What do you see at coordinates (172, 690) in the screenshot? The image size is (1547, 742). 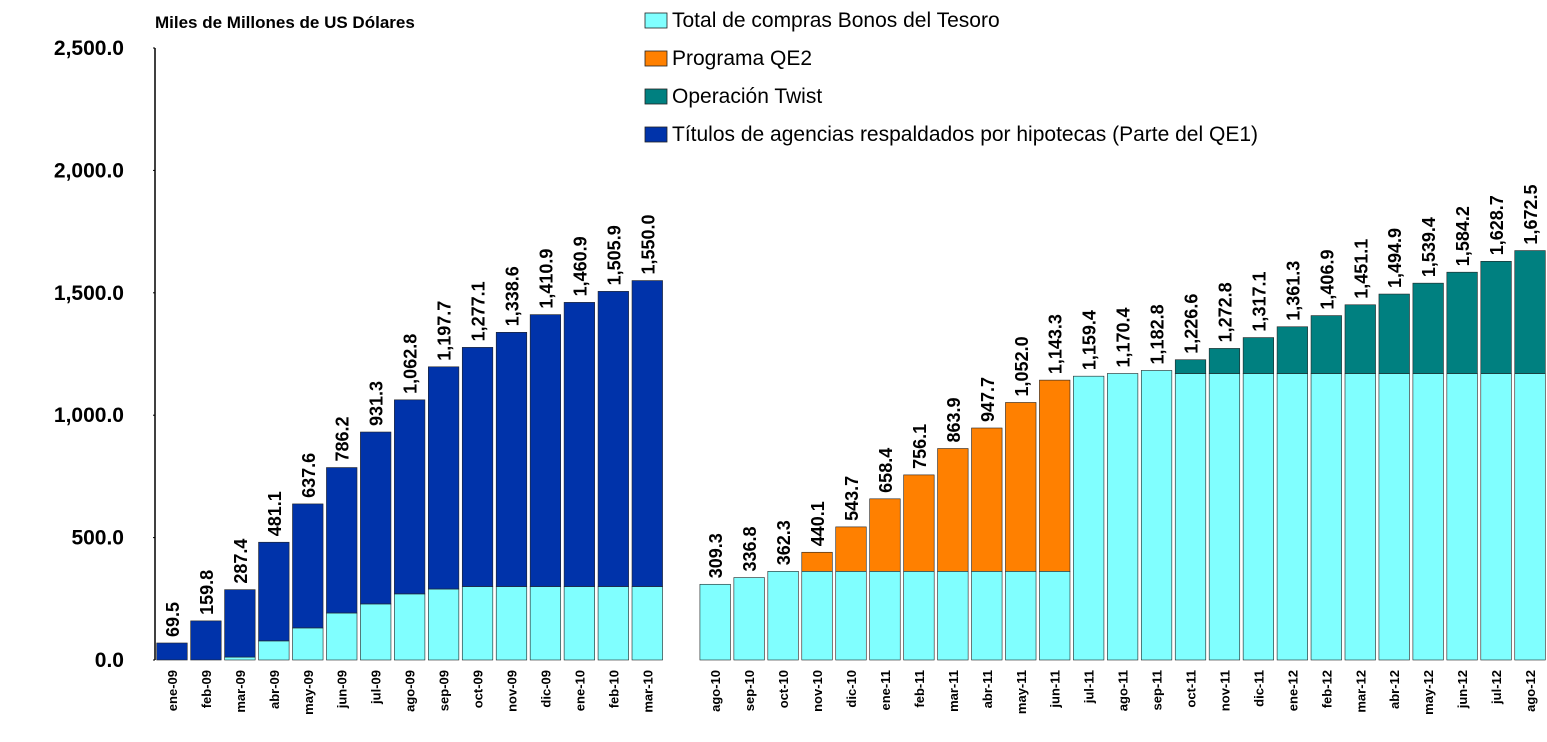 I see `x-tick-label: ene-09` at bounding box center [172, 690].